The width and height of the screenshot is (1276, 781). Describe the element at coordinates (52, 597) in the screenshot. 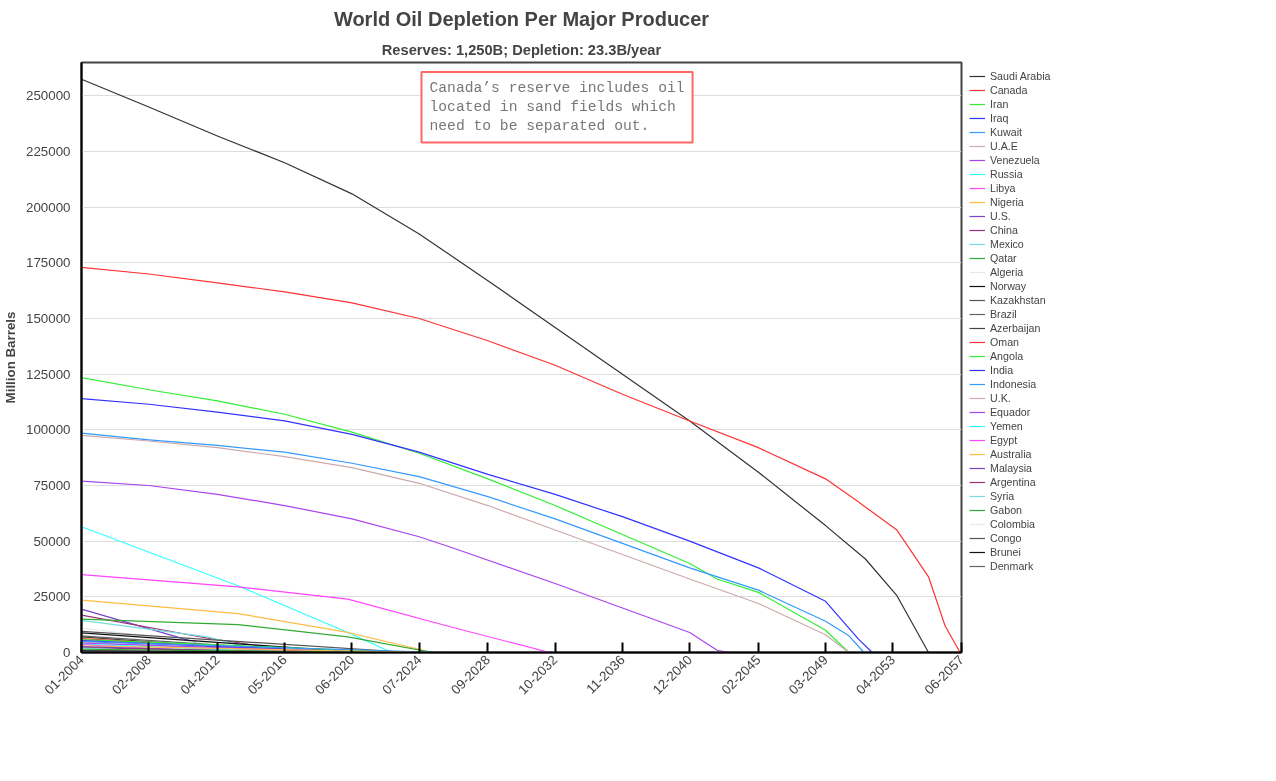

I see `y-tick-label: 25000` at that location.